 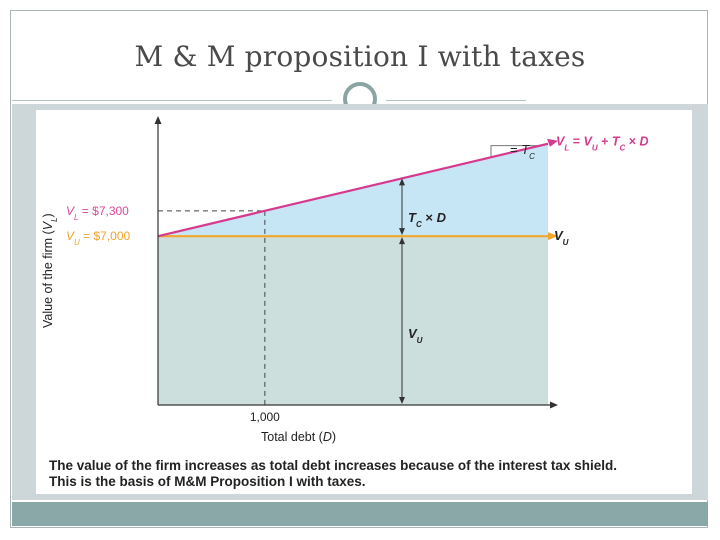 What do you see at coordinates (427, 219) in the screenshot?
I see `shield-annotation: TC × D` at bounding box center [427, 219].